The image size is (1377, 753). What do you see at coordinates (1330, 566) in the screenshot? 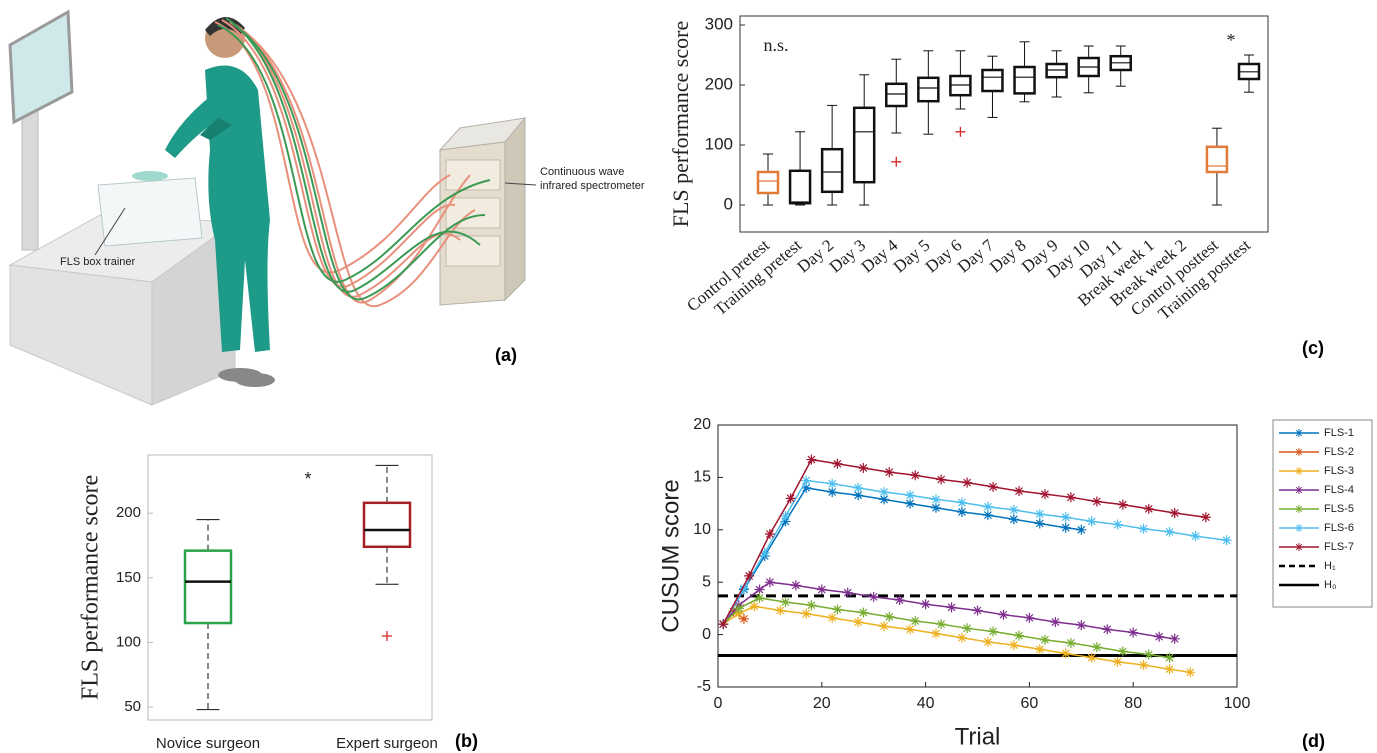
I see `legend-label: H₁` at bounding box center [1330, 566].